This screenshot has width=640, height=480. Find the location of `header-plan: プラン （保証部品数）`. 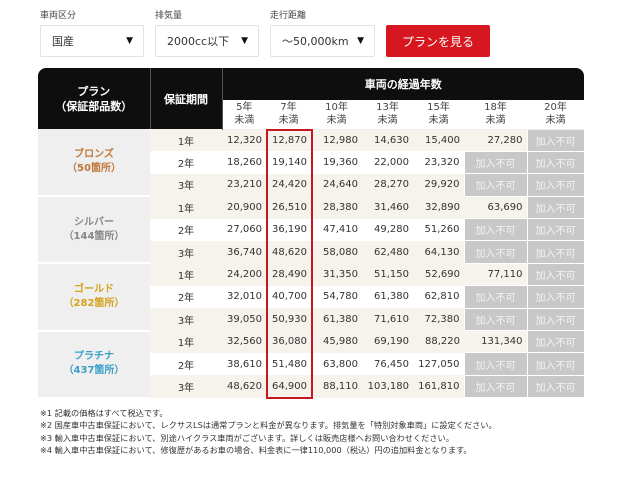

header-plan: プラン （保証部品数） is located at coordinates (94, 98).